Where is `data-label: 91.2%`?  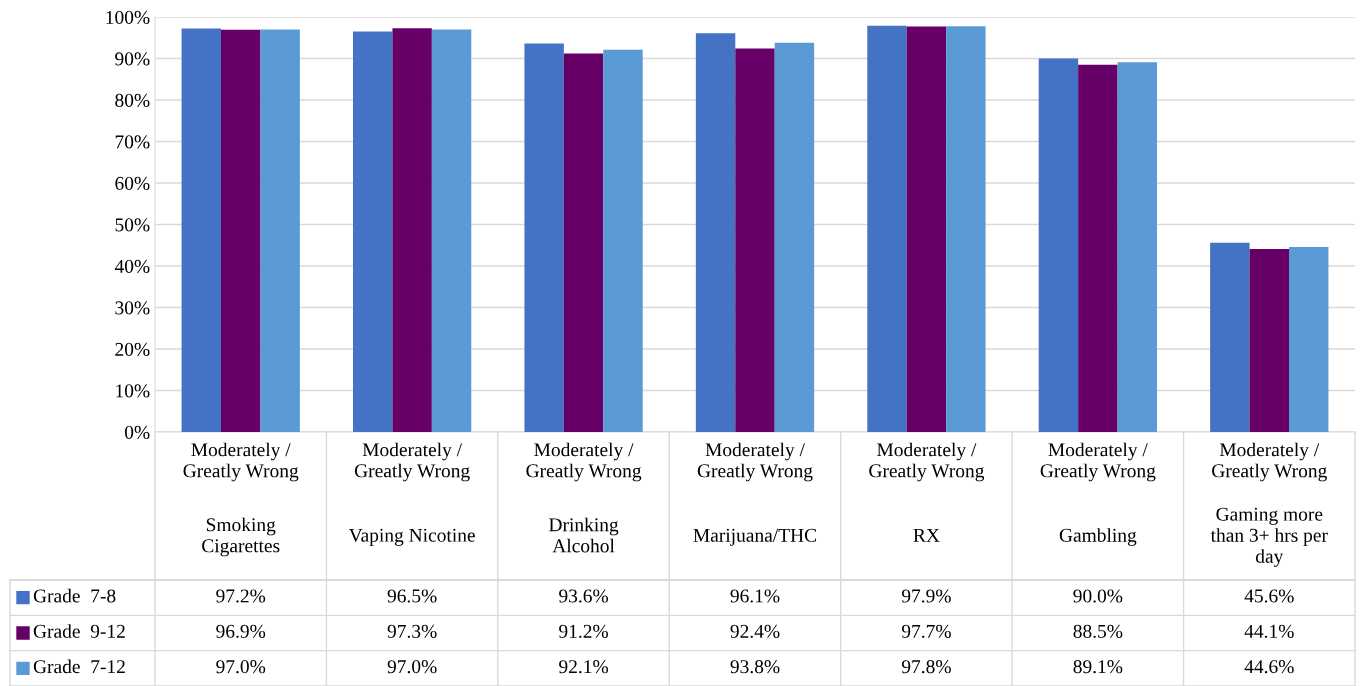 data-label: 91.2% is located at coordinates (584, 631).